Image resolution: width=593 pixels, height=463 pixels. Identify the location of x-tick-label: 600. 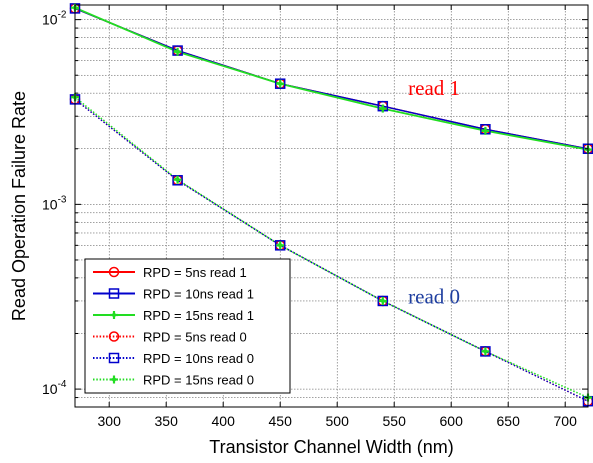
(452, 421).